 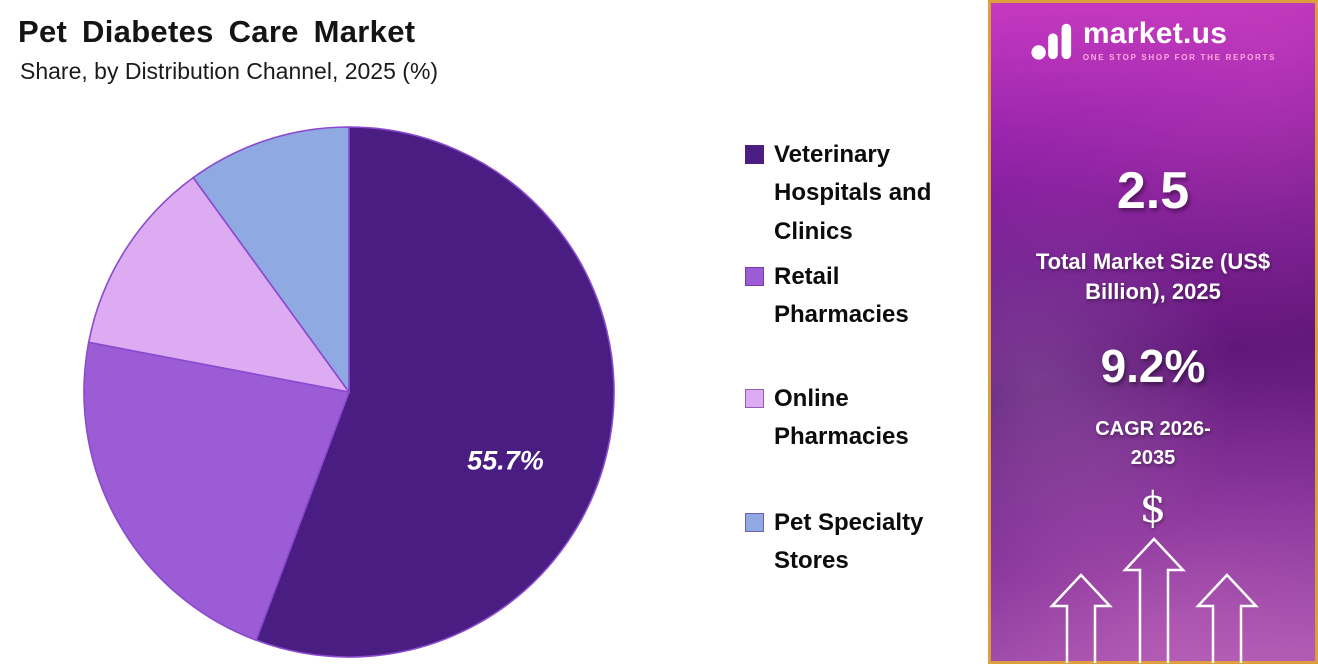 I want to click on legend-item-label: Veterinary Hospitals and Clinics, so click(x=853, y=193).